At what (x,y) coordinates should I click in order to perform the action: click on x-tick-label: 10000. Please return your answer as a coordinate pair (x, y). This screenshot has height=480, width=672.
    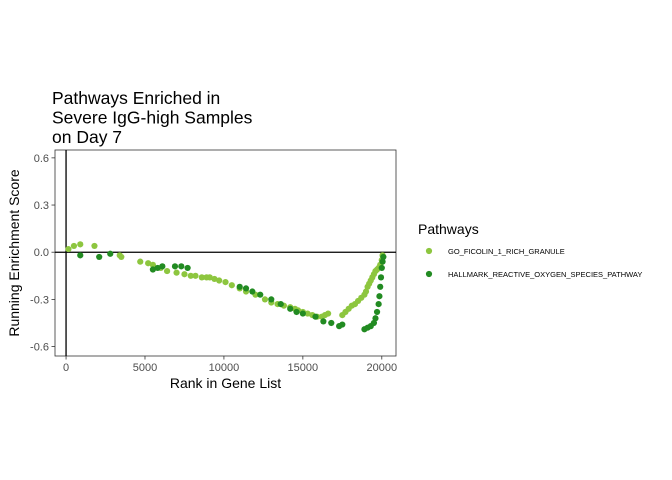
    Looking at the image, I should click on (224, 368).